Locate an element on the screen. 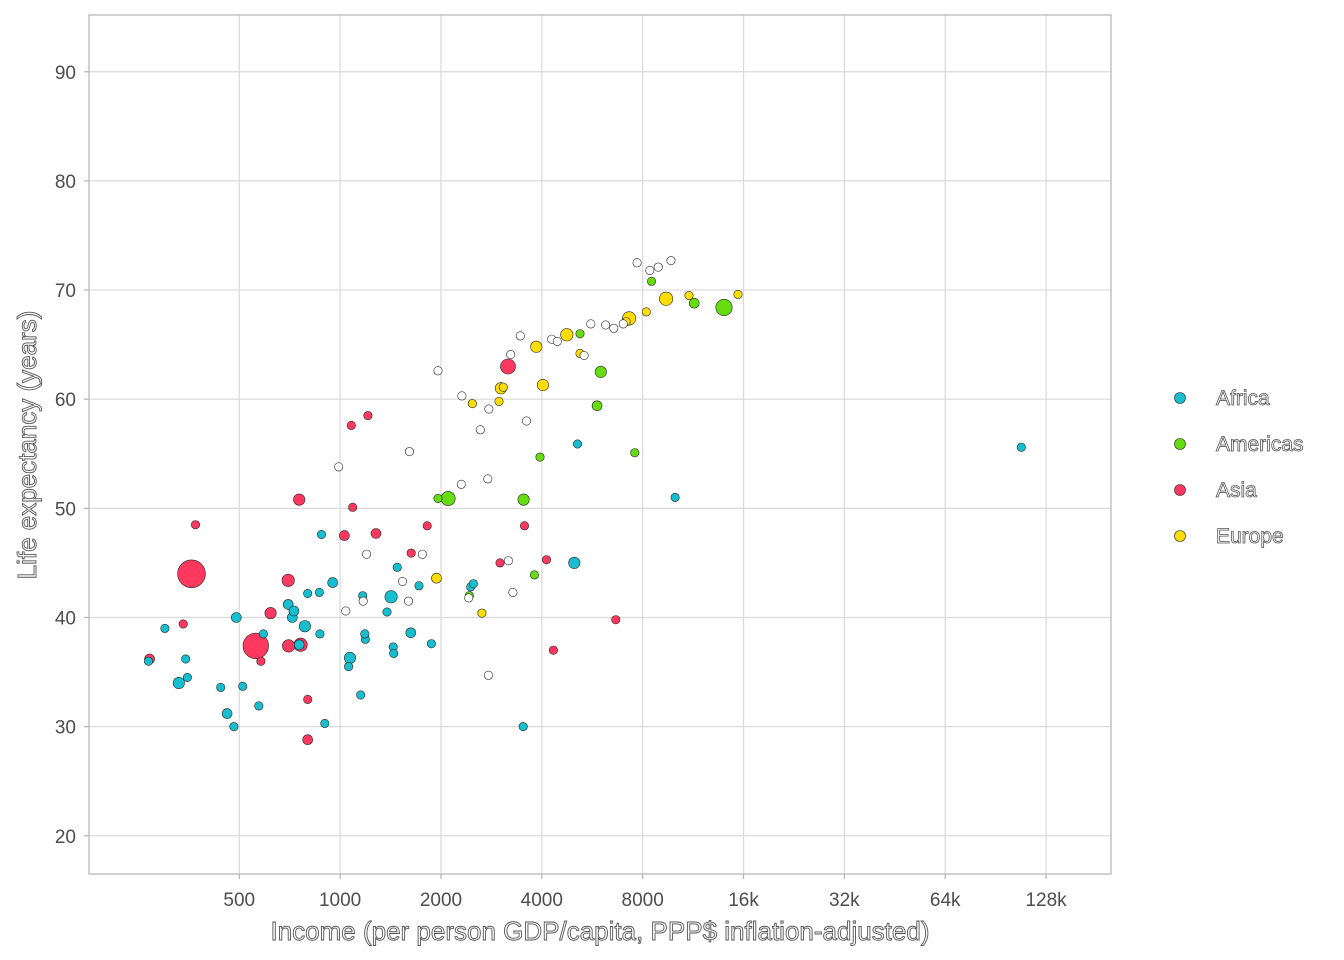  x-tick-label: 500 is located at coordinates (239, 900).